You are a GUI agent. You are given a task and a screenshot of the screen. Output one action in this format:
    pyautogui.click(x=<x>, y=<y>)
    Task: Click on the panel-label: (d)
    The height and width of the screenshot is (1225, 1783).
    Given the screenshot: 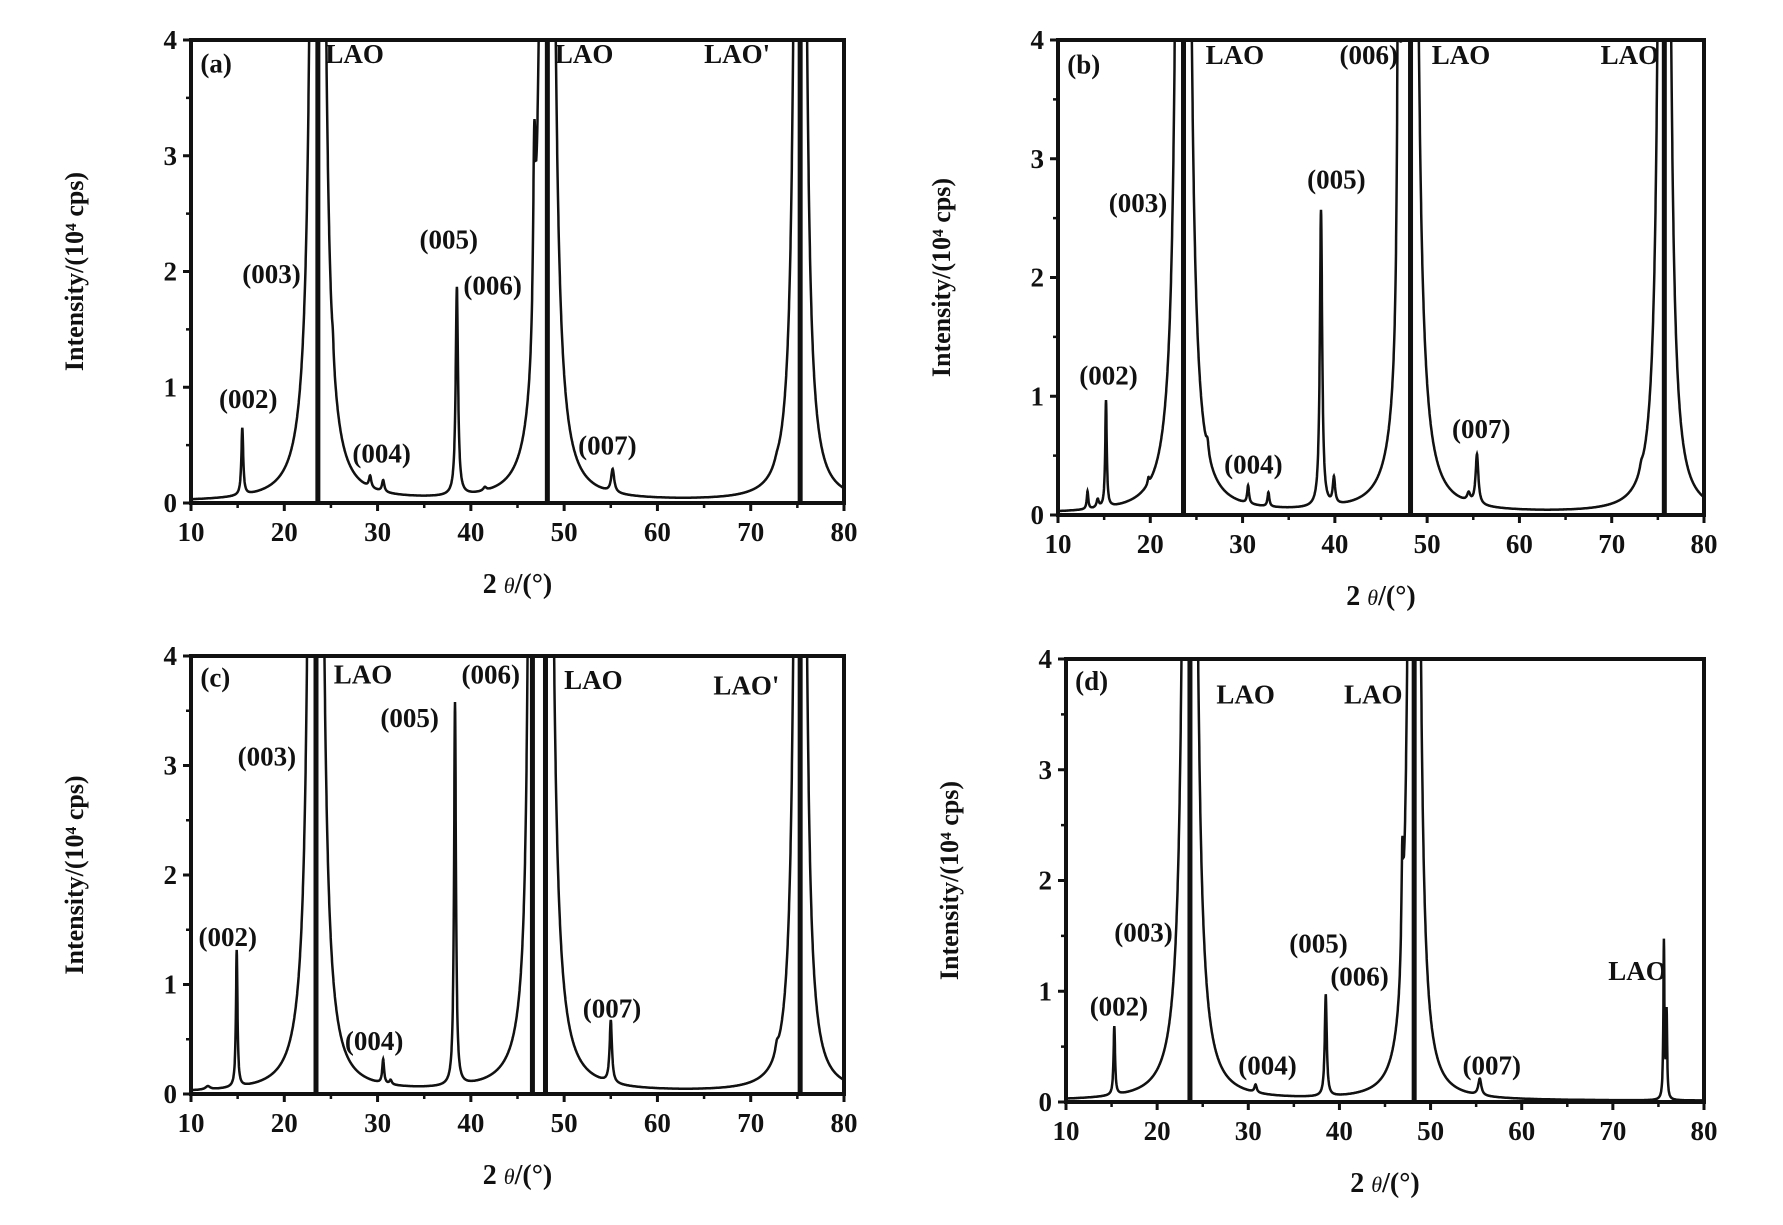 What is the action you would take?
    pyautogui.click(x=1091, y=681)
    